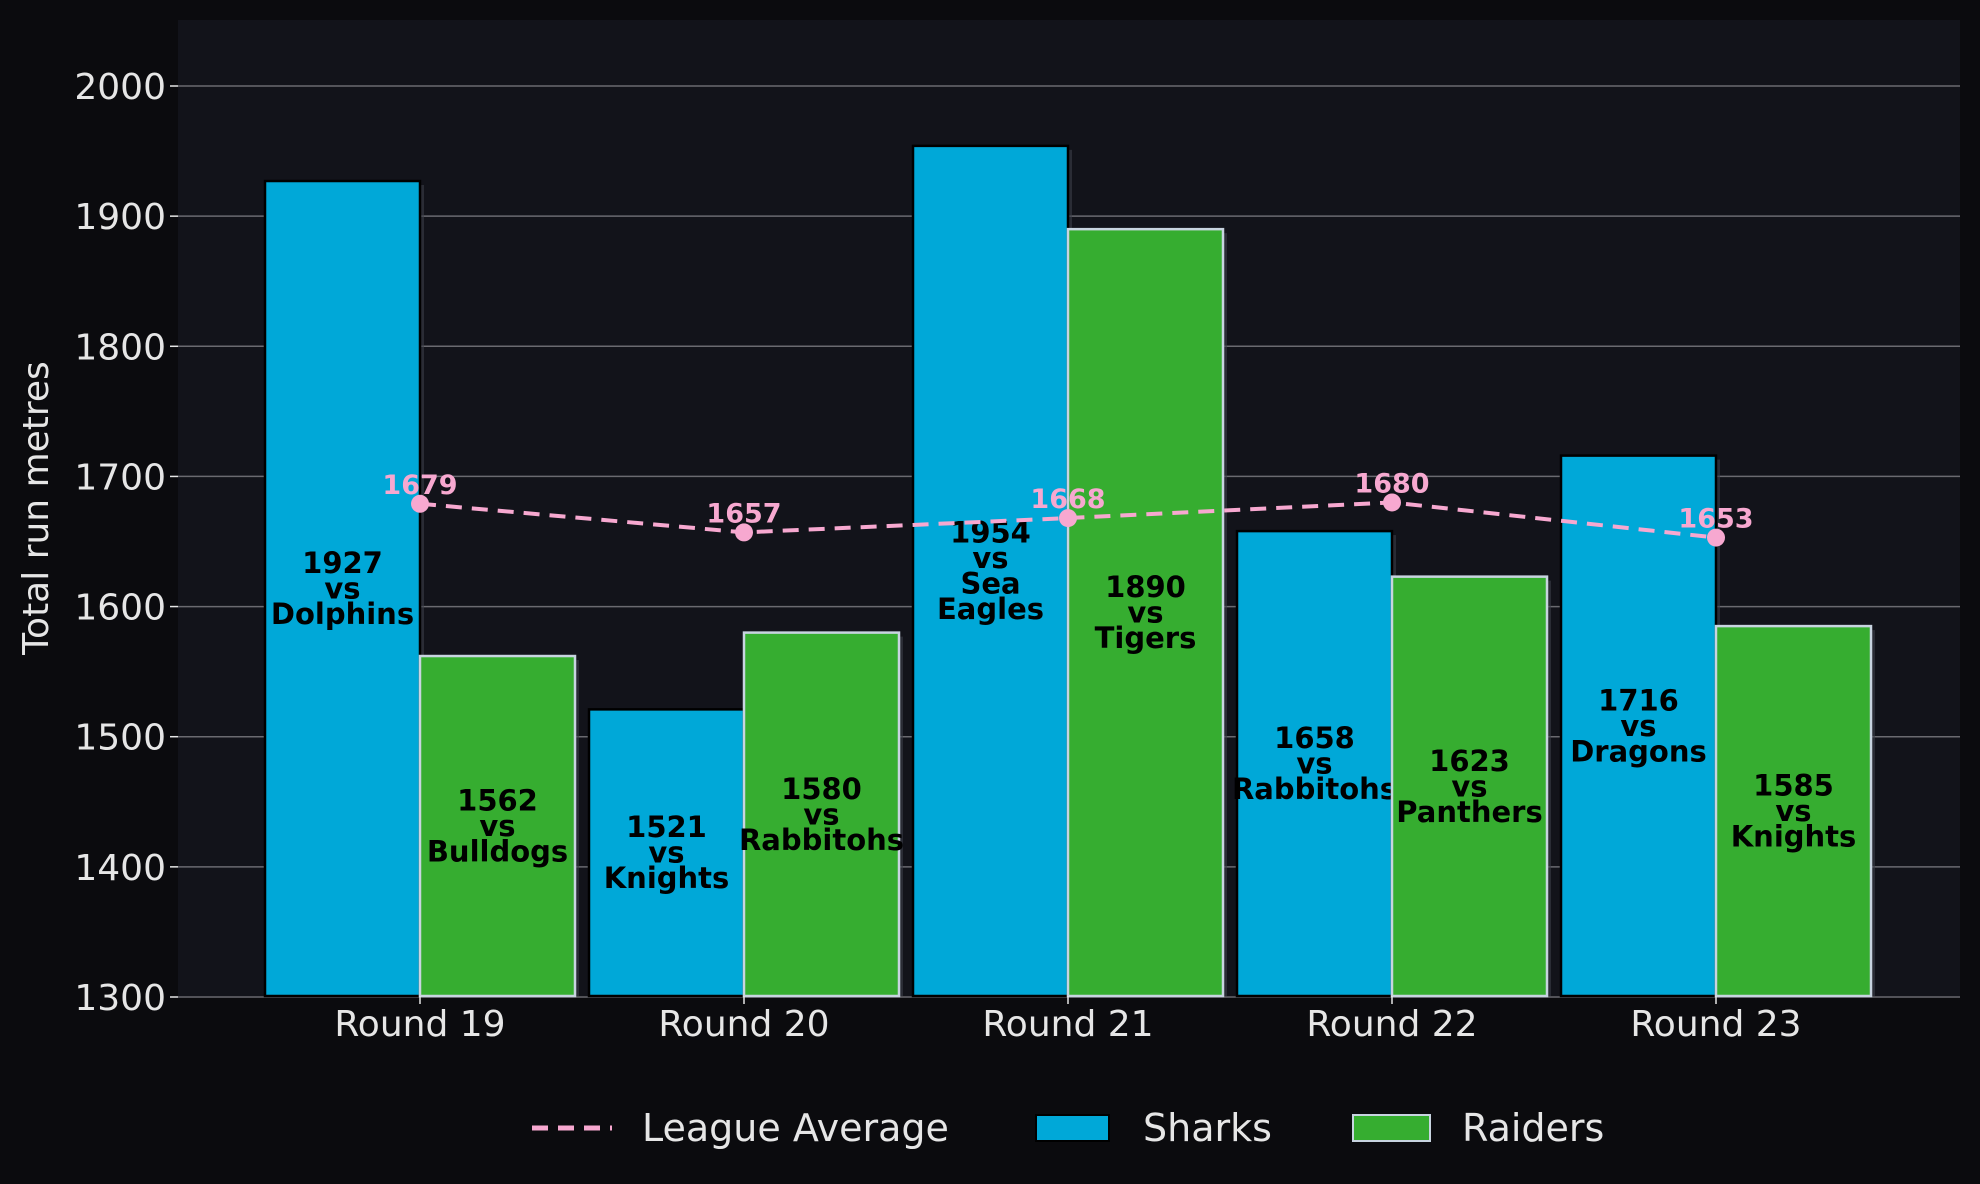 This screenshot has height=1184, width=1980. I want to click on y-tick-label: 1600, so click(120, 608).